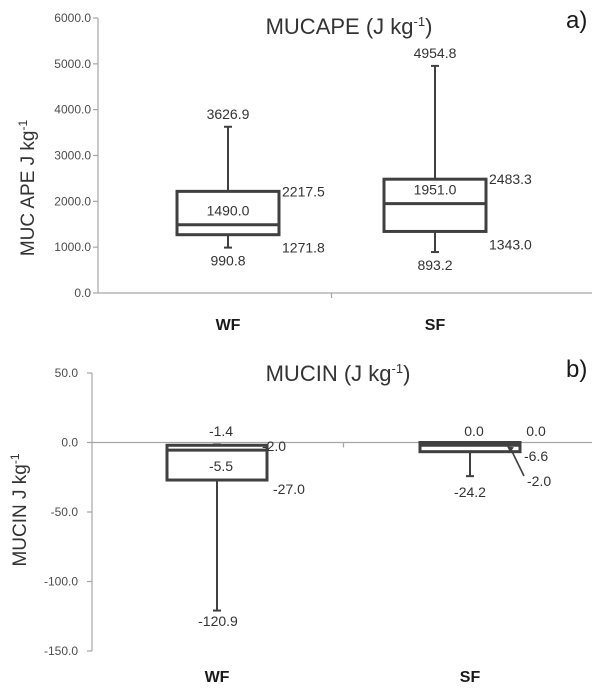  Describe the element at coordinates (61, 651) in the screenshot. I see `y-tick-label: -150.0` at that location.